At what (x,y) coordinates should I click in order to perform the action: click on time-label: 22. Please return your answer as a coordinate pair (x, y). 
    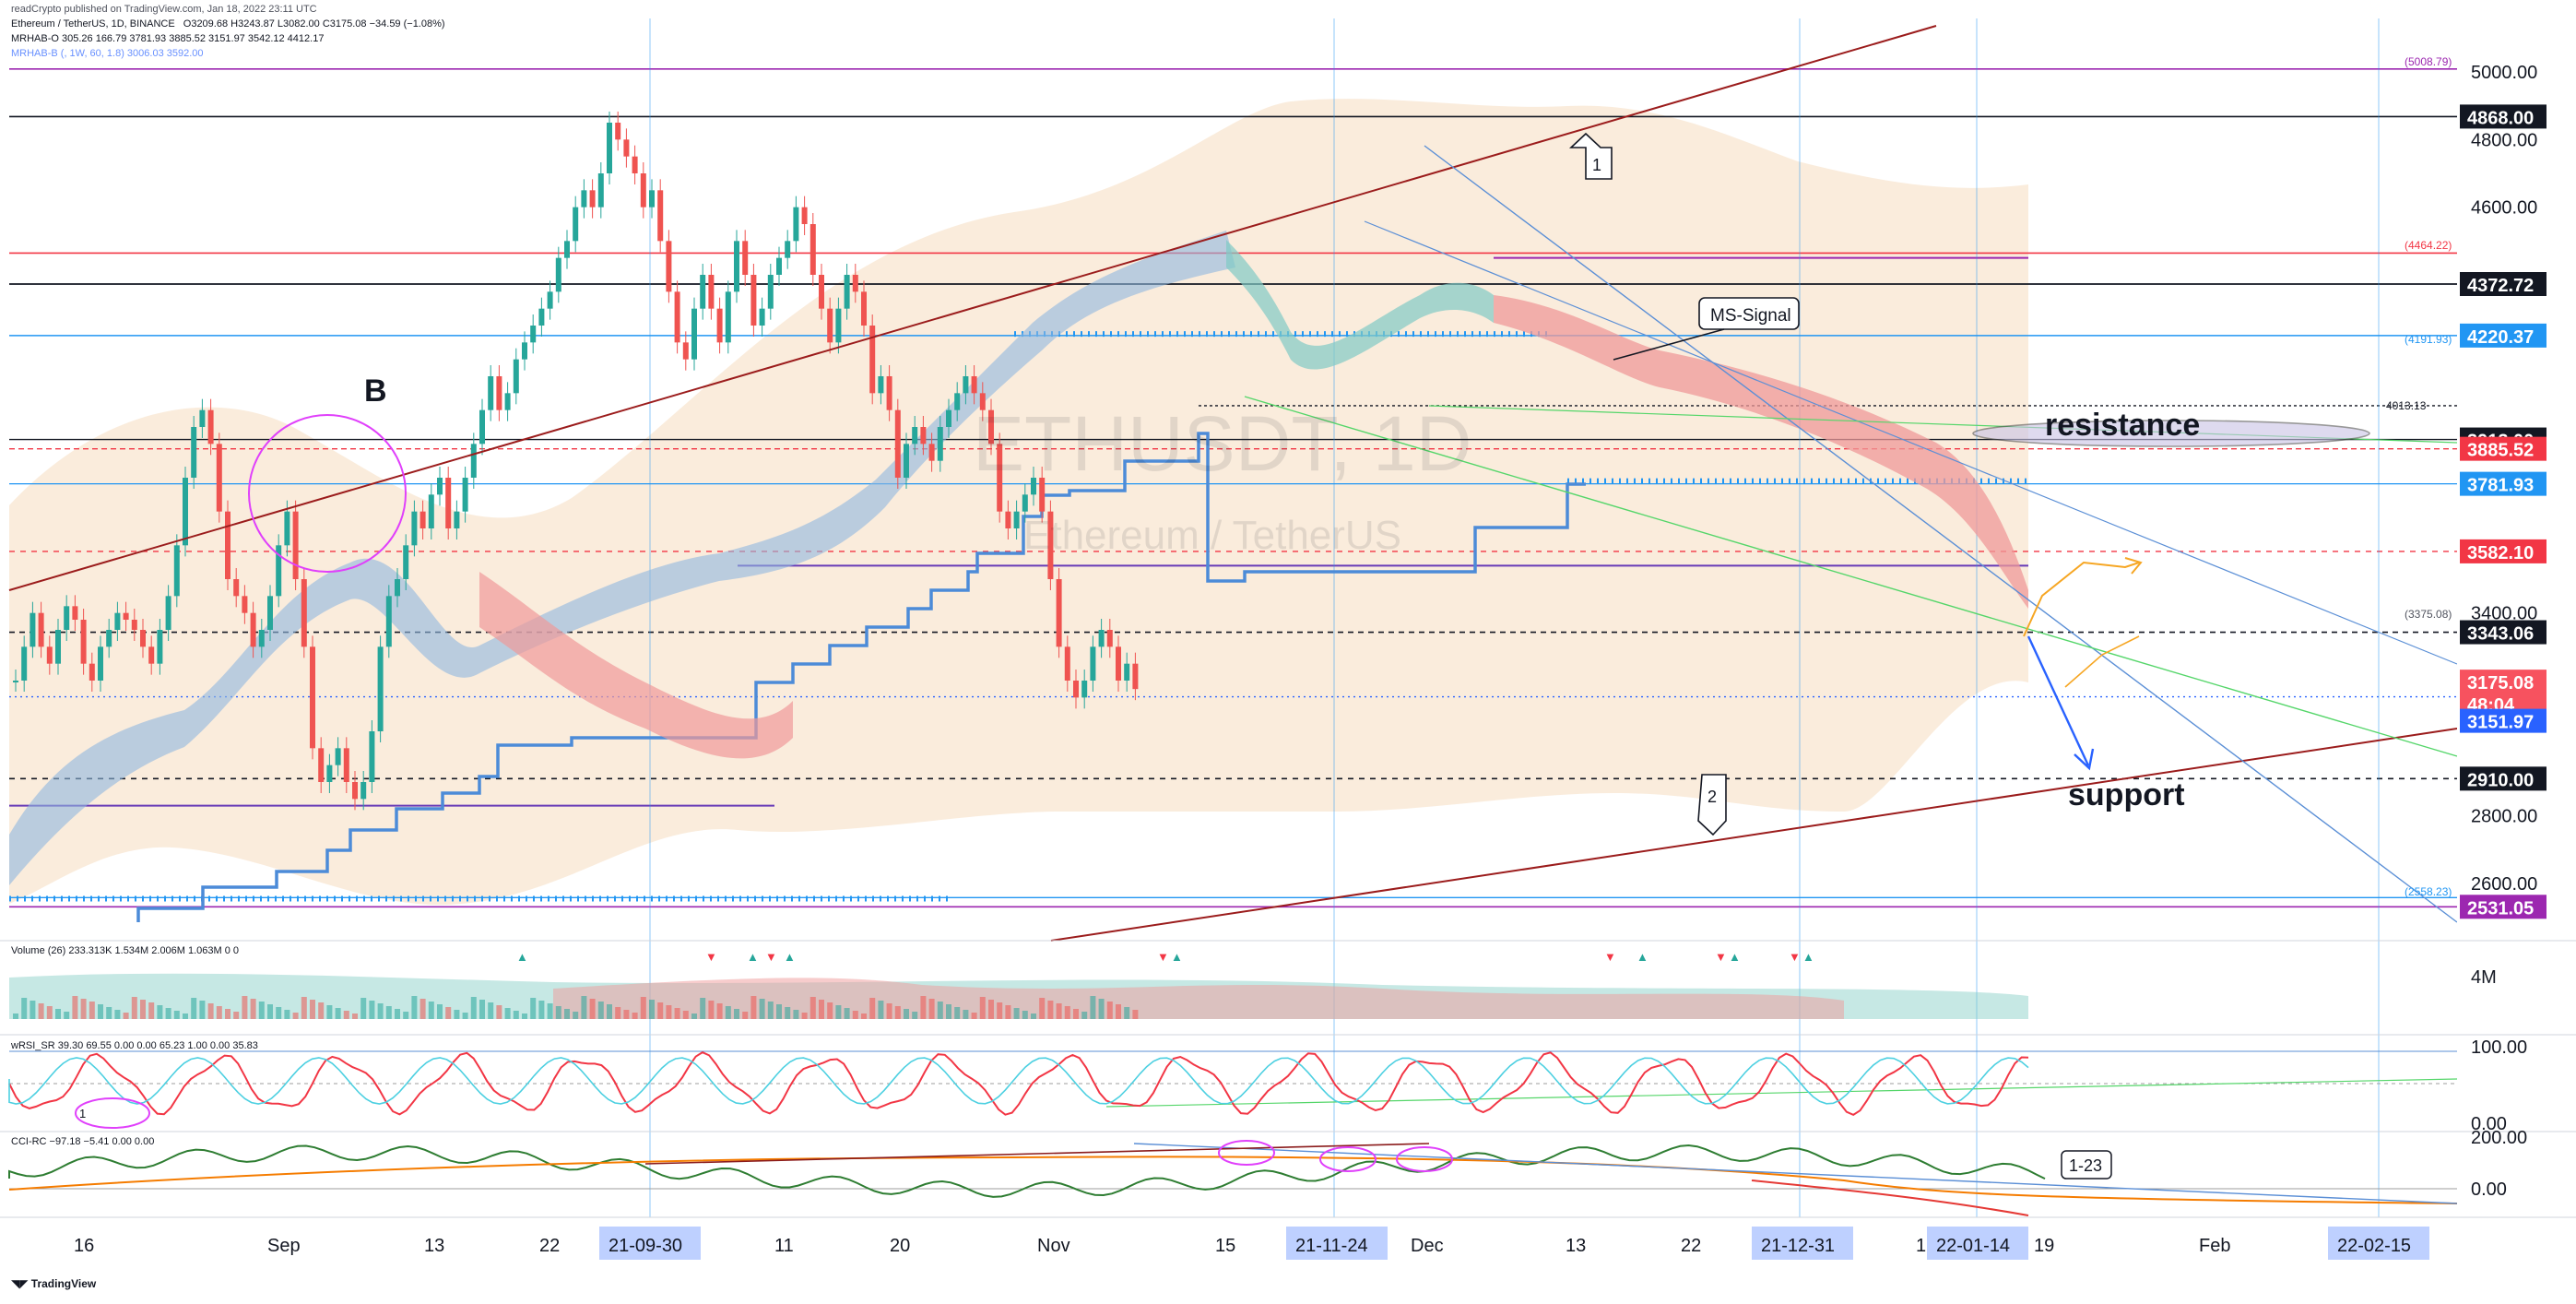
    Looking at the image, I should click on (1691, 1246).